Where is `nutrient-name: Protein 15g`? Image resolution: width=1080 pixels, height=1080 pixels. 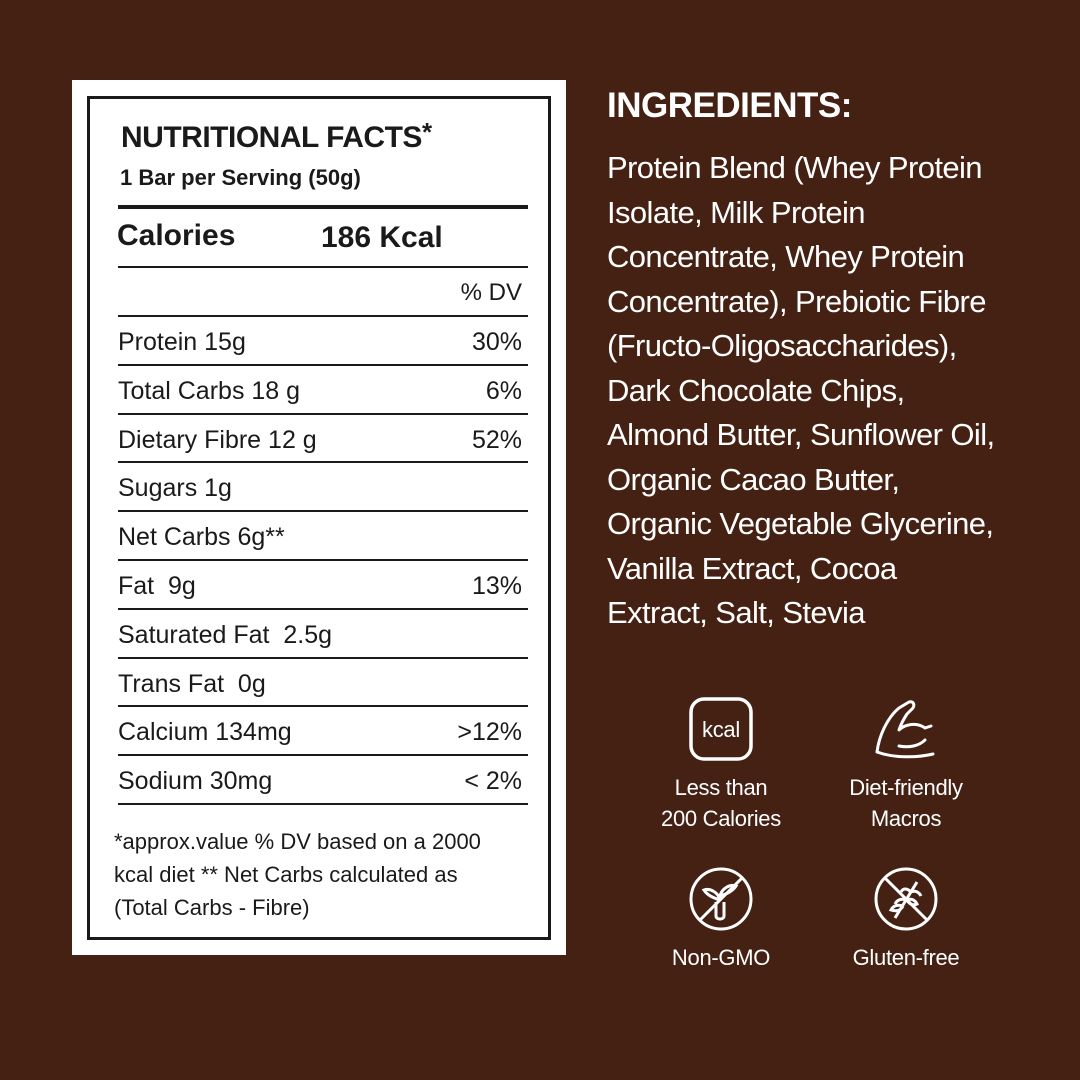 nutrient-name: Protein 15g is located at coordinates (182, 342).